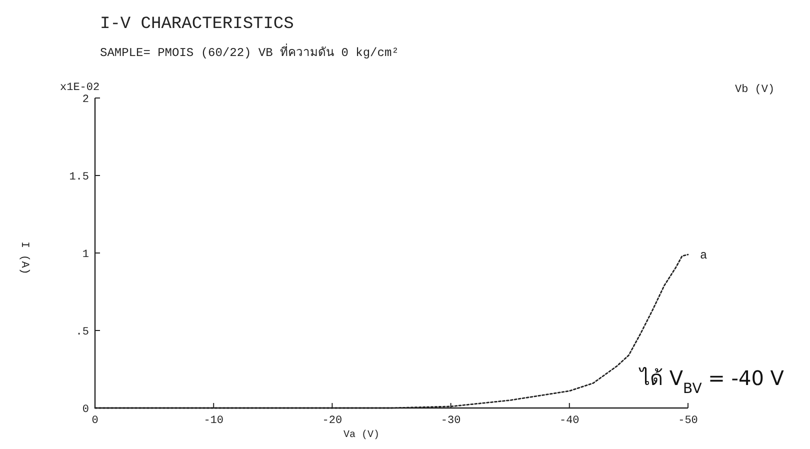 The image size is (810, 449). I want to click on x-tick-label: -50, so click(688, 421).